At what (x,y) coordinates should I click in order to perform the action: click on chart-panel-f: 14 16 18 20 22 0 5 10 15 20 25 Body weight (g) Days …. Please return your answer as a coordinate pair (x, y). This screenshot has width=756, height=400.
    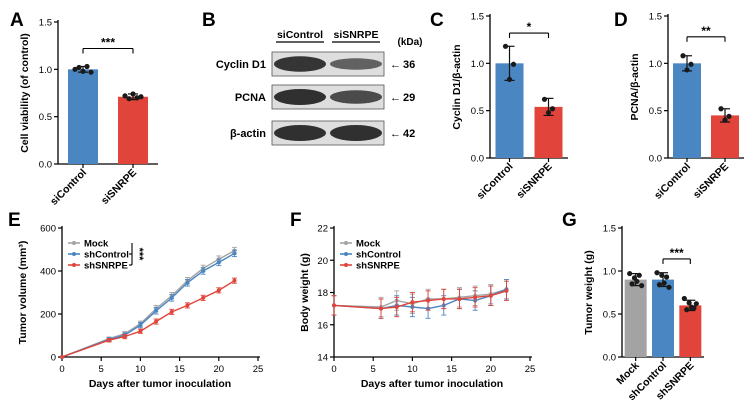
    Looking at the image, I should click on (417, 307).